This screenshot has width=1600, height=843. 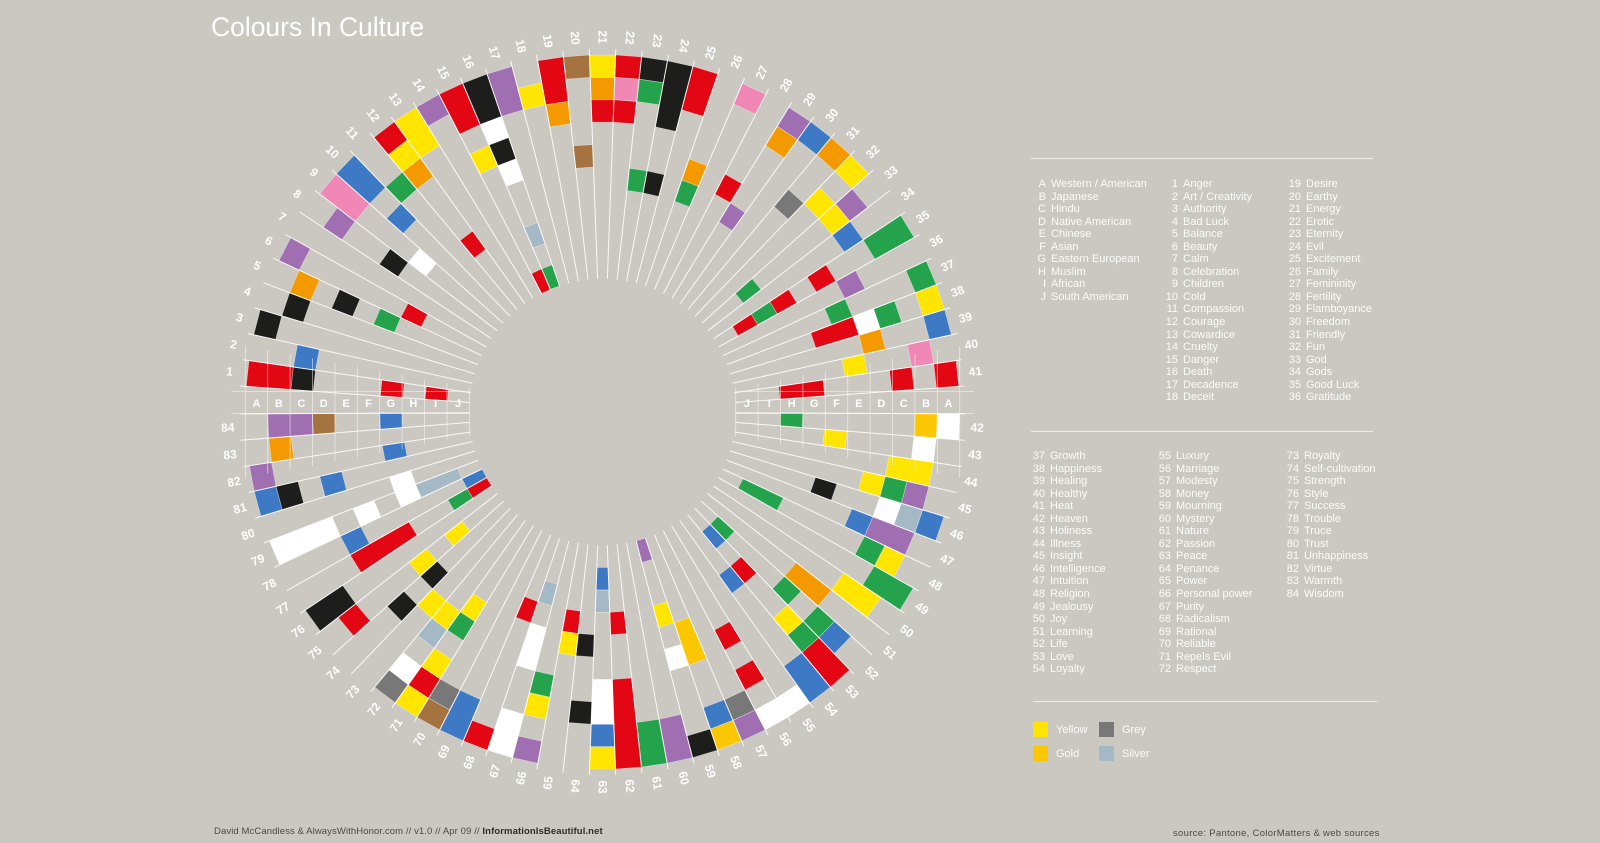 I want to click on svg-text: 34, so click(x=907, y=193).